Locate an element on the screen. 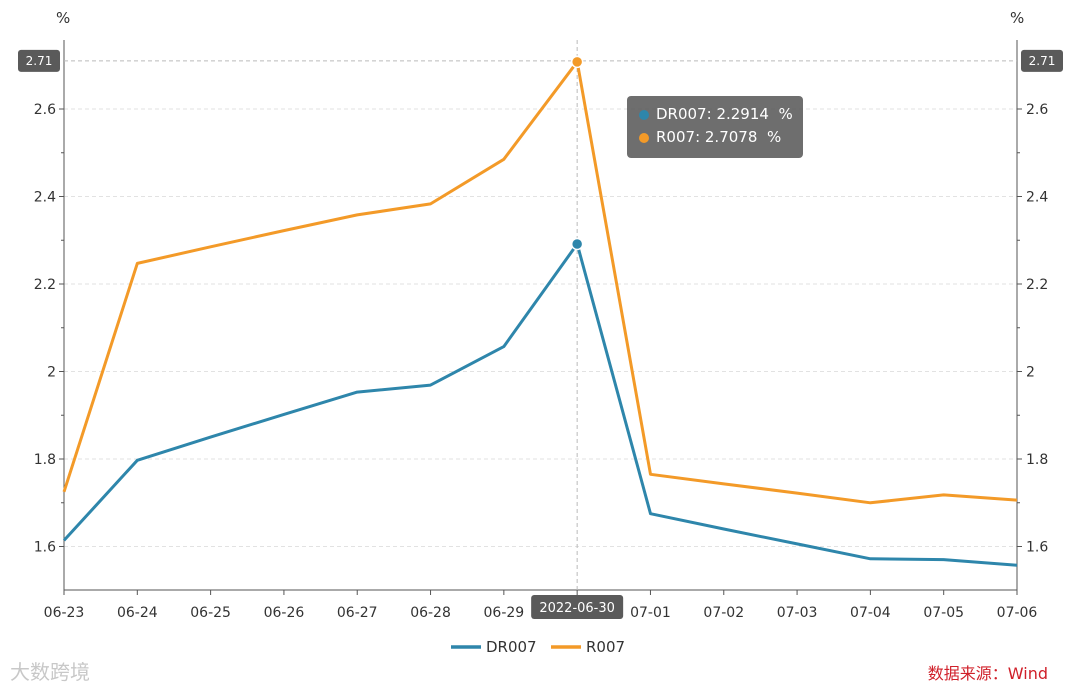 The height and width of the screenshot is (691, 1080). x-tick-label: 06-28 is located at coordinates (430, 613).